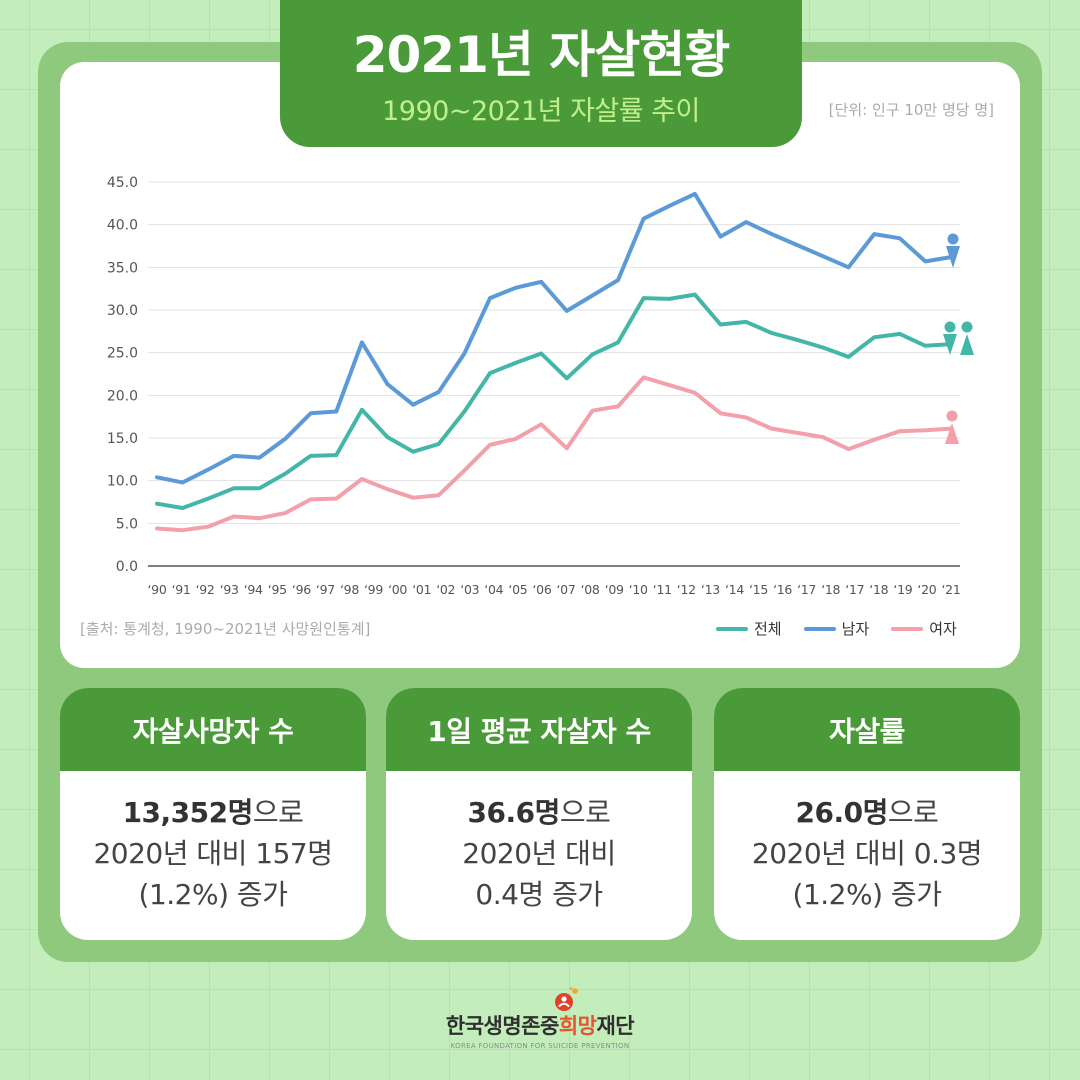 This screenshot has height=1080, width=1080. What do you see at coordinates (188, 812) in the screenshot?
I see `stat-value: 13,352명` at bounding box center [188, 812].